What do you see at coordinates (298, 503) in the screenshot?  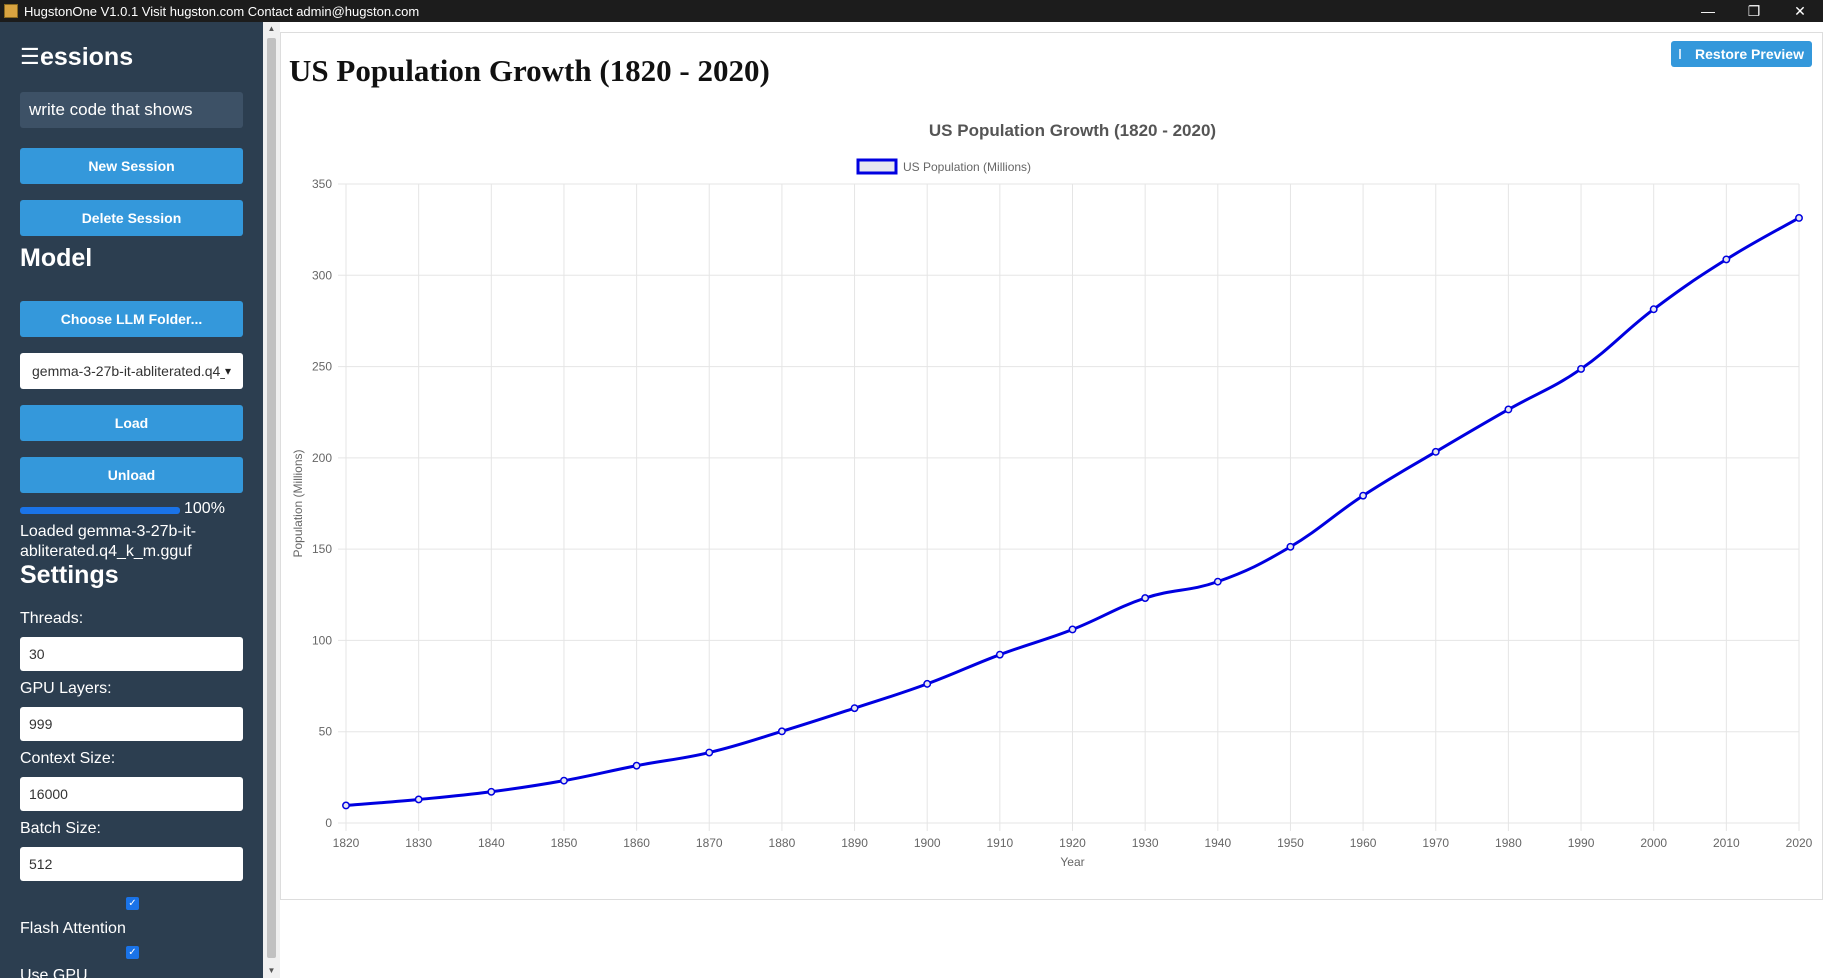 I see `y-axis-title: Population (Millions)` at bounding box center [298, 503].